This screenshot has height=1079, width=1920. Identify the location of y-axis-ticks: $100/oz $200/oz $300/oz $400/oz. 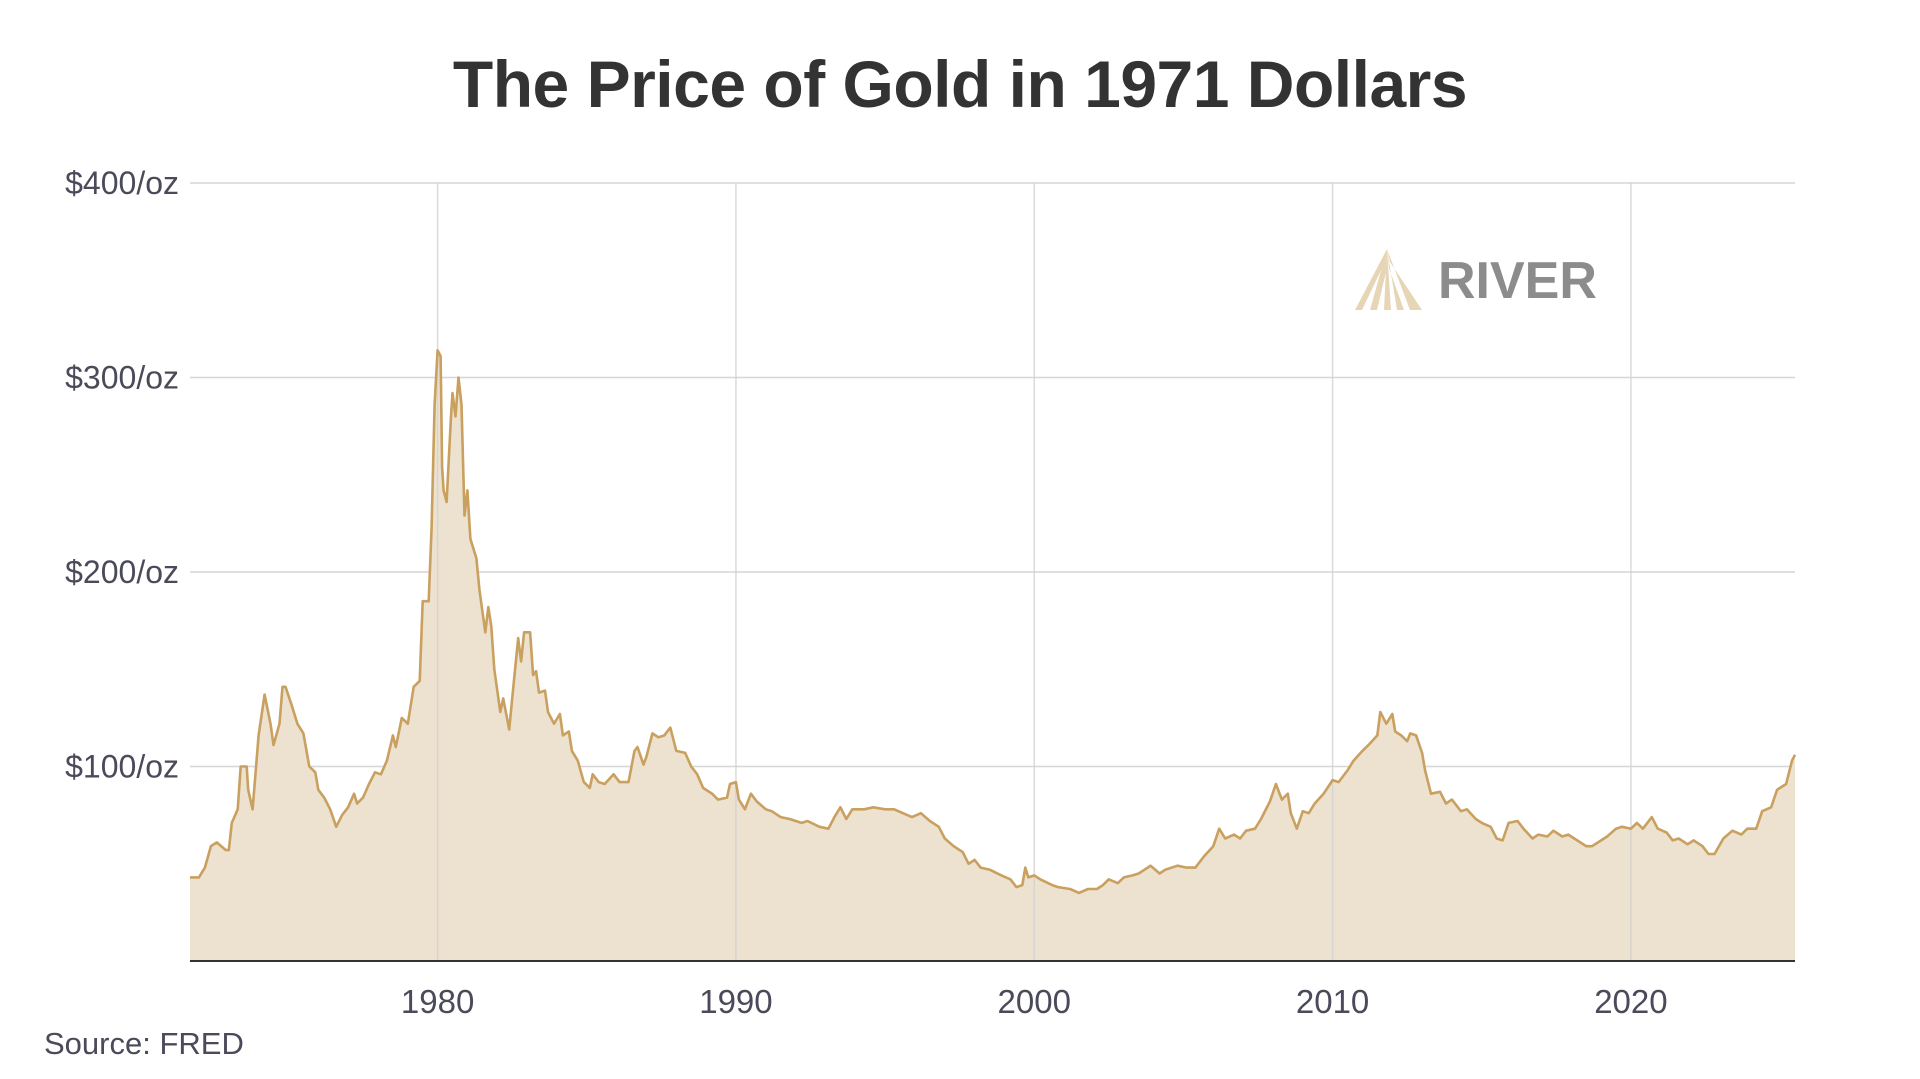
(122, 475).